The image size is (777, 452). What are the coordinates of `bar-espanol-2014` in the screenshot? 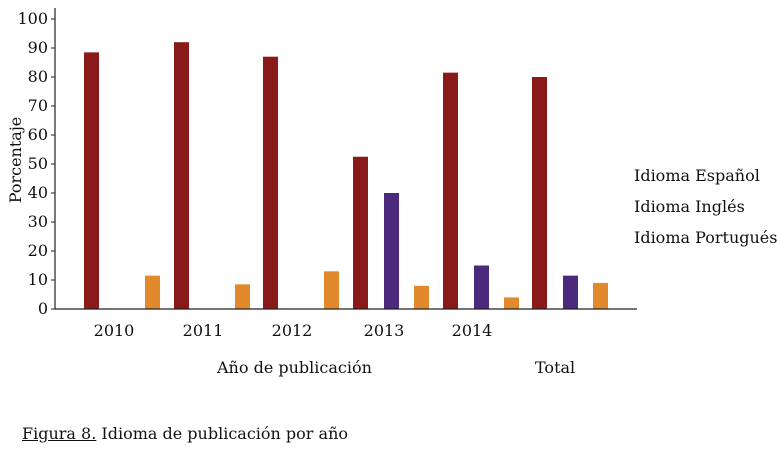 It's located at (450, 191).